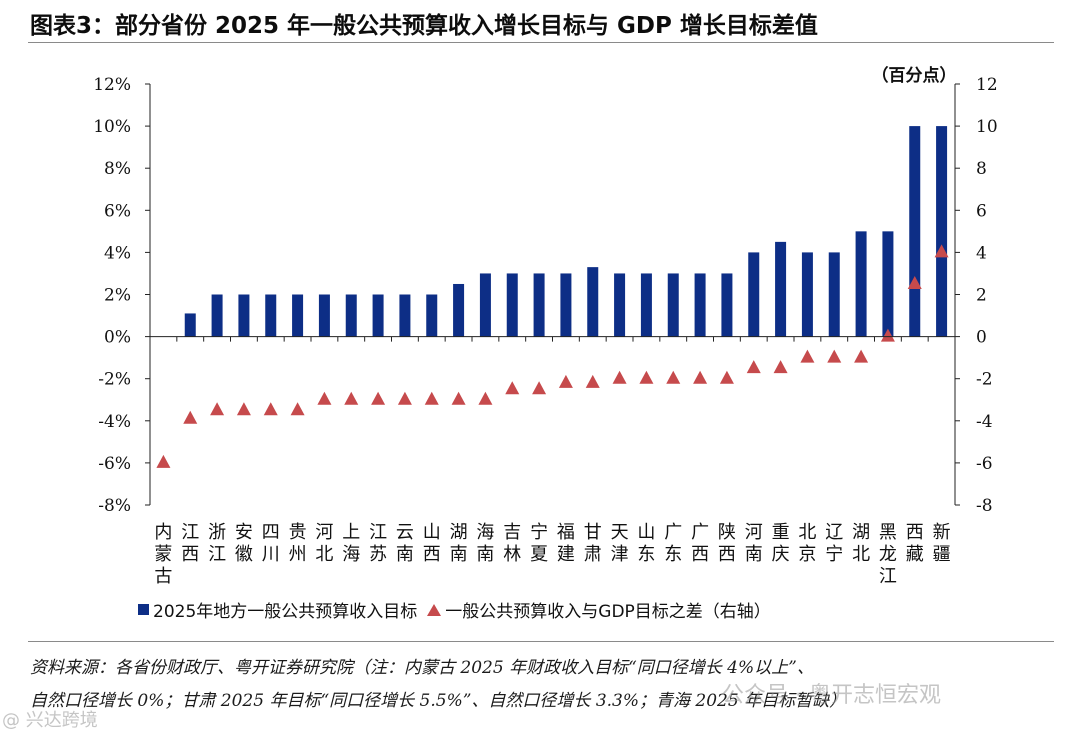  Describe the element at coordinates (117, 338) in the screenshot. I see `left-tick-label: 0%` at that location.